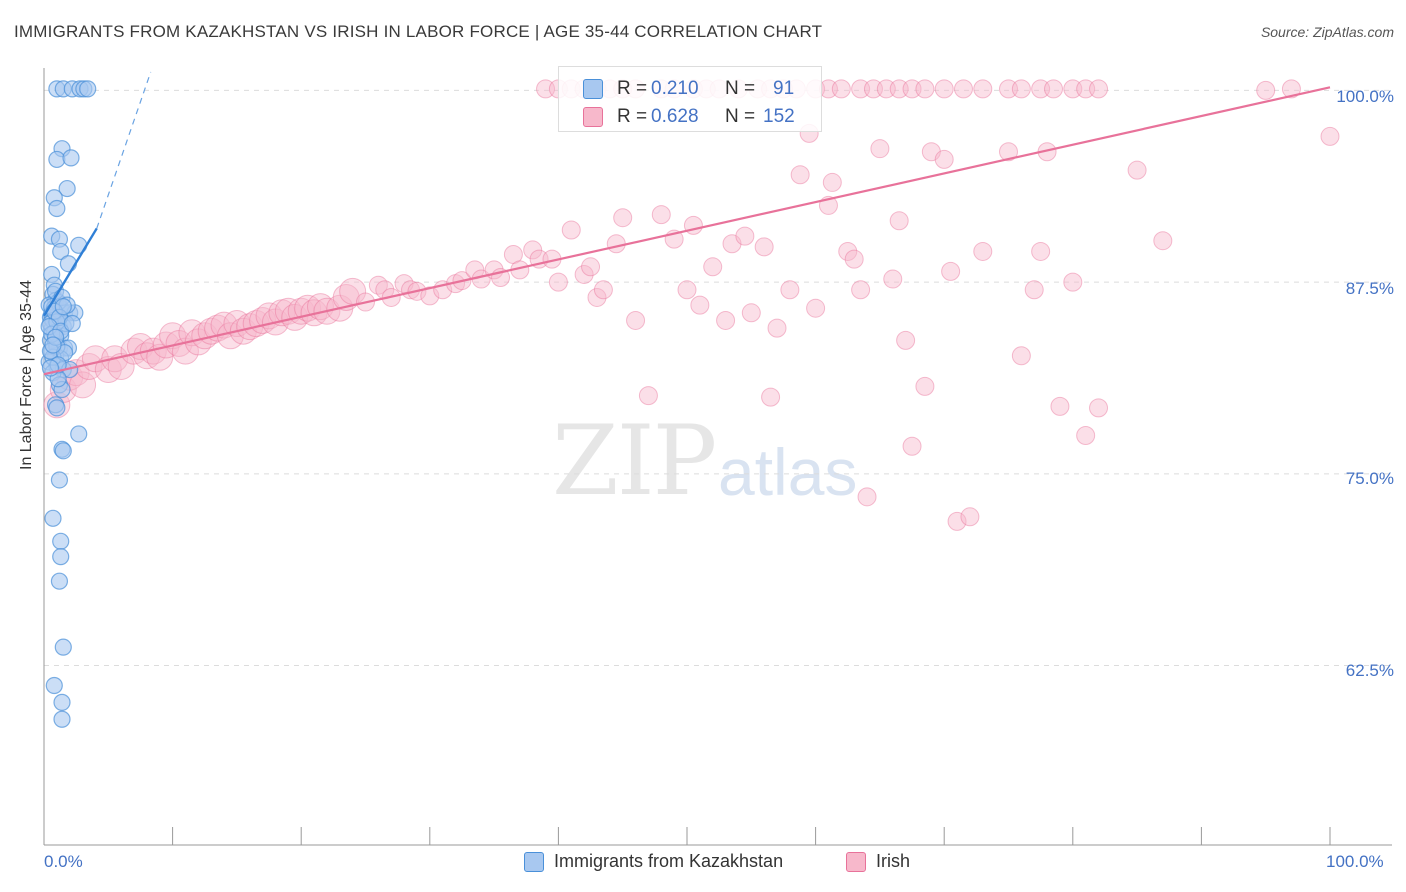  Describe the element at coordinates (690, 99) in the screenshot. I see `stats-legend: R = 0.210 N = 91 R = 0.628 N = 152` at that location.